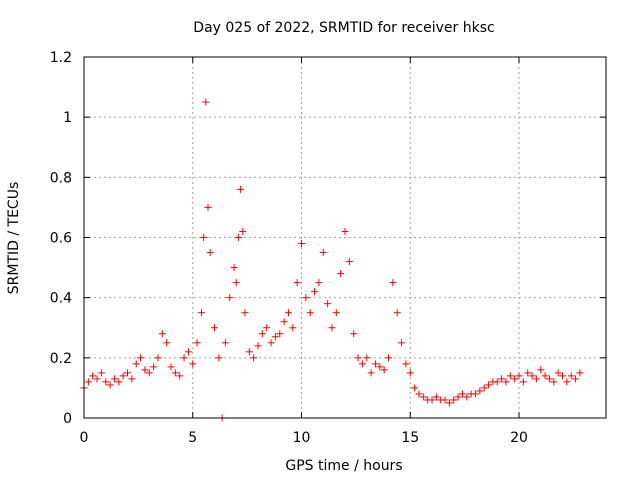 The height and width of the screenshot is (480, 640). I want to click on x-tick-label: 20, so click(519, 438).